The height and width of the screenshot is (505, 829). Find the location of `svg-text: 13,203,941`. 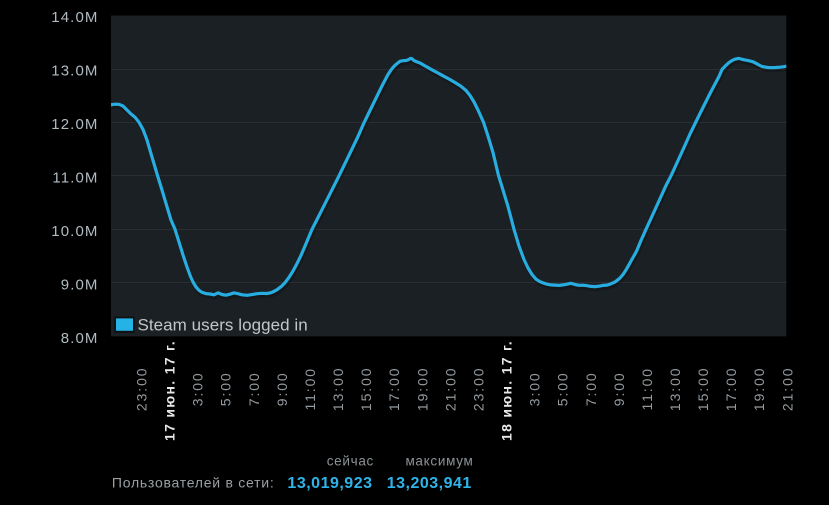

svg-text: 13,203,941 is located at coordinates (429, 483).